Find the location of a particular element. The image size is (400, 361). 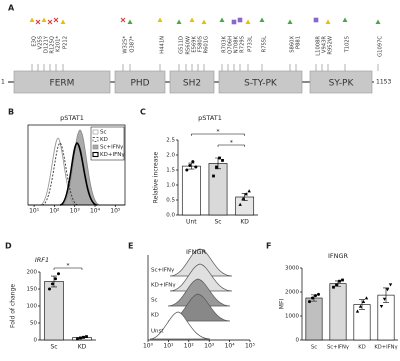

histogram-curves-b is located at coordinates (70, 167).